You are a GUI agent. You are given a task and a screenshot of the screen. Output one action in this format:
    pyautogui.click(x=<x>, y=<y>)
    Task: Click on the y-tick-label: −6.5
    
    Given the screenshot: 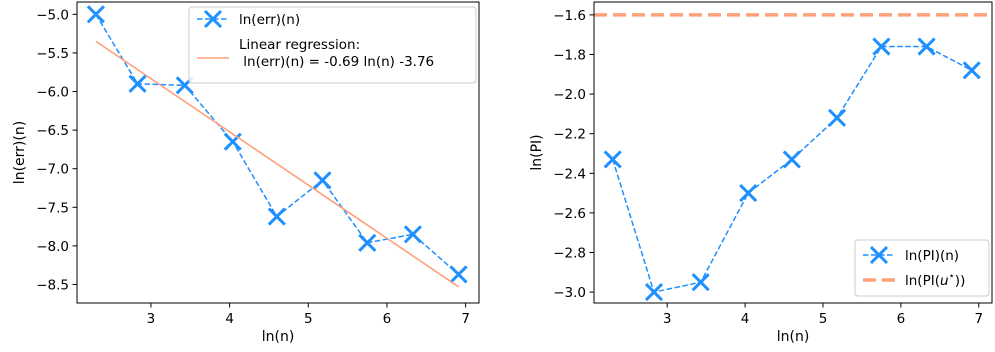 What is the action you would take?
    pyautogui.click(x=52, y=131)
    